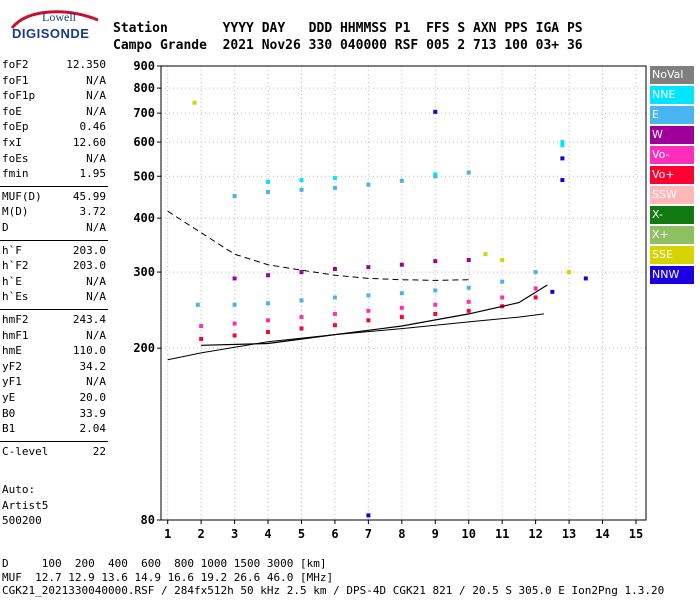 This screenshot has width=700, height=600. Describe the element at coordinates (12, 281) in the screenshot. I see `param-name: h`E` at that location.